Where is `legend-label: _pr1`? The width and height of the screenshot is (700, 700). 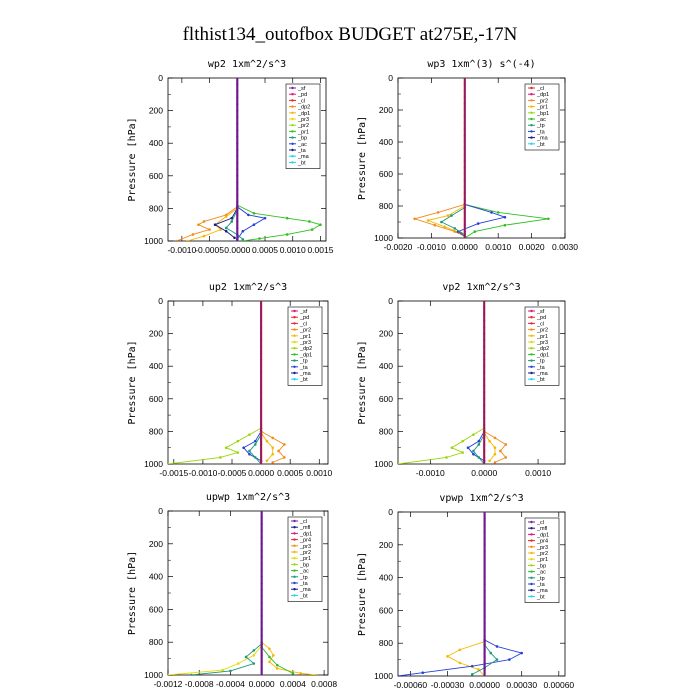 legend-label: _pr1 is located at coordinates (542, 560).